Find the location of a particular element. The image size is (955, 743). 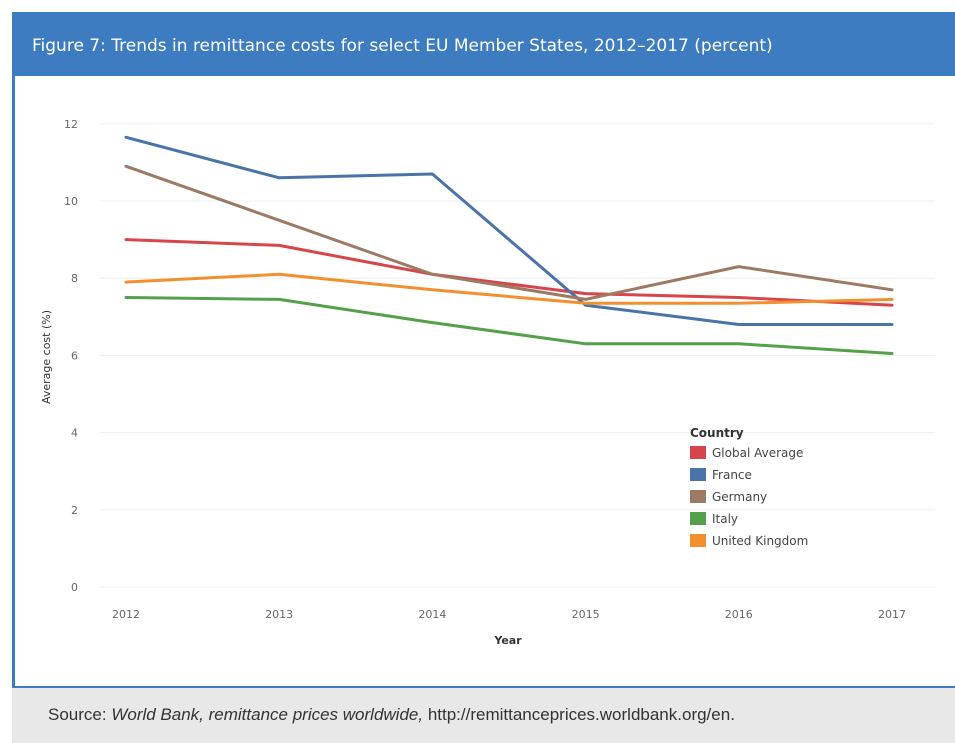

x-axis-ticks: 2012 2013 2014 2015 2016 2017 is located at coordinates (509, 614).